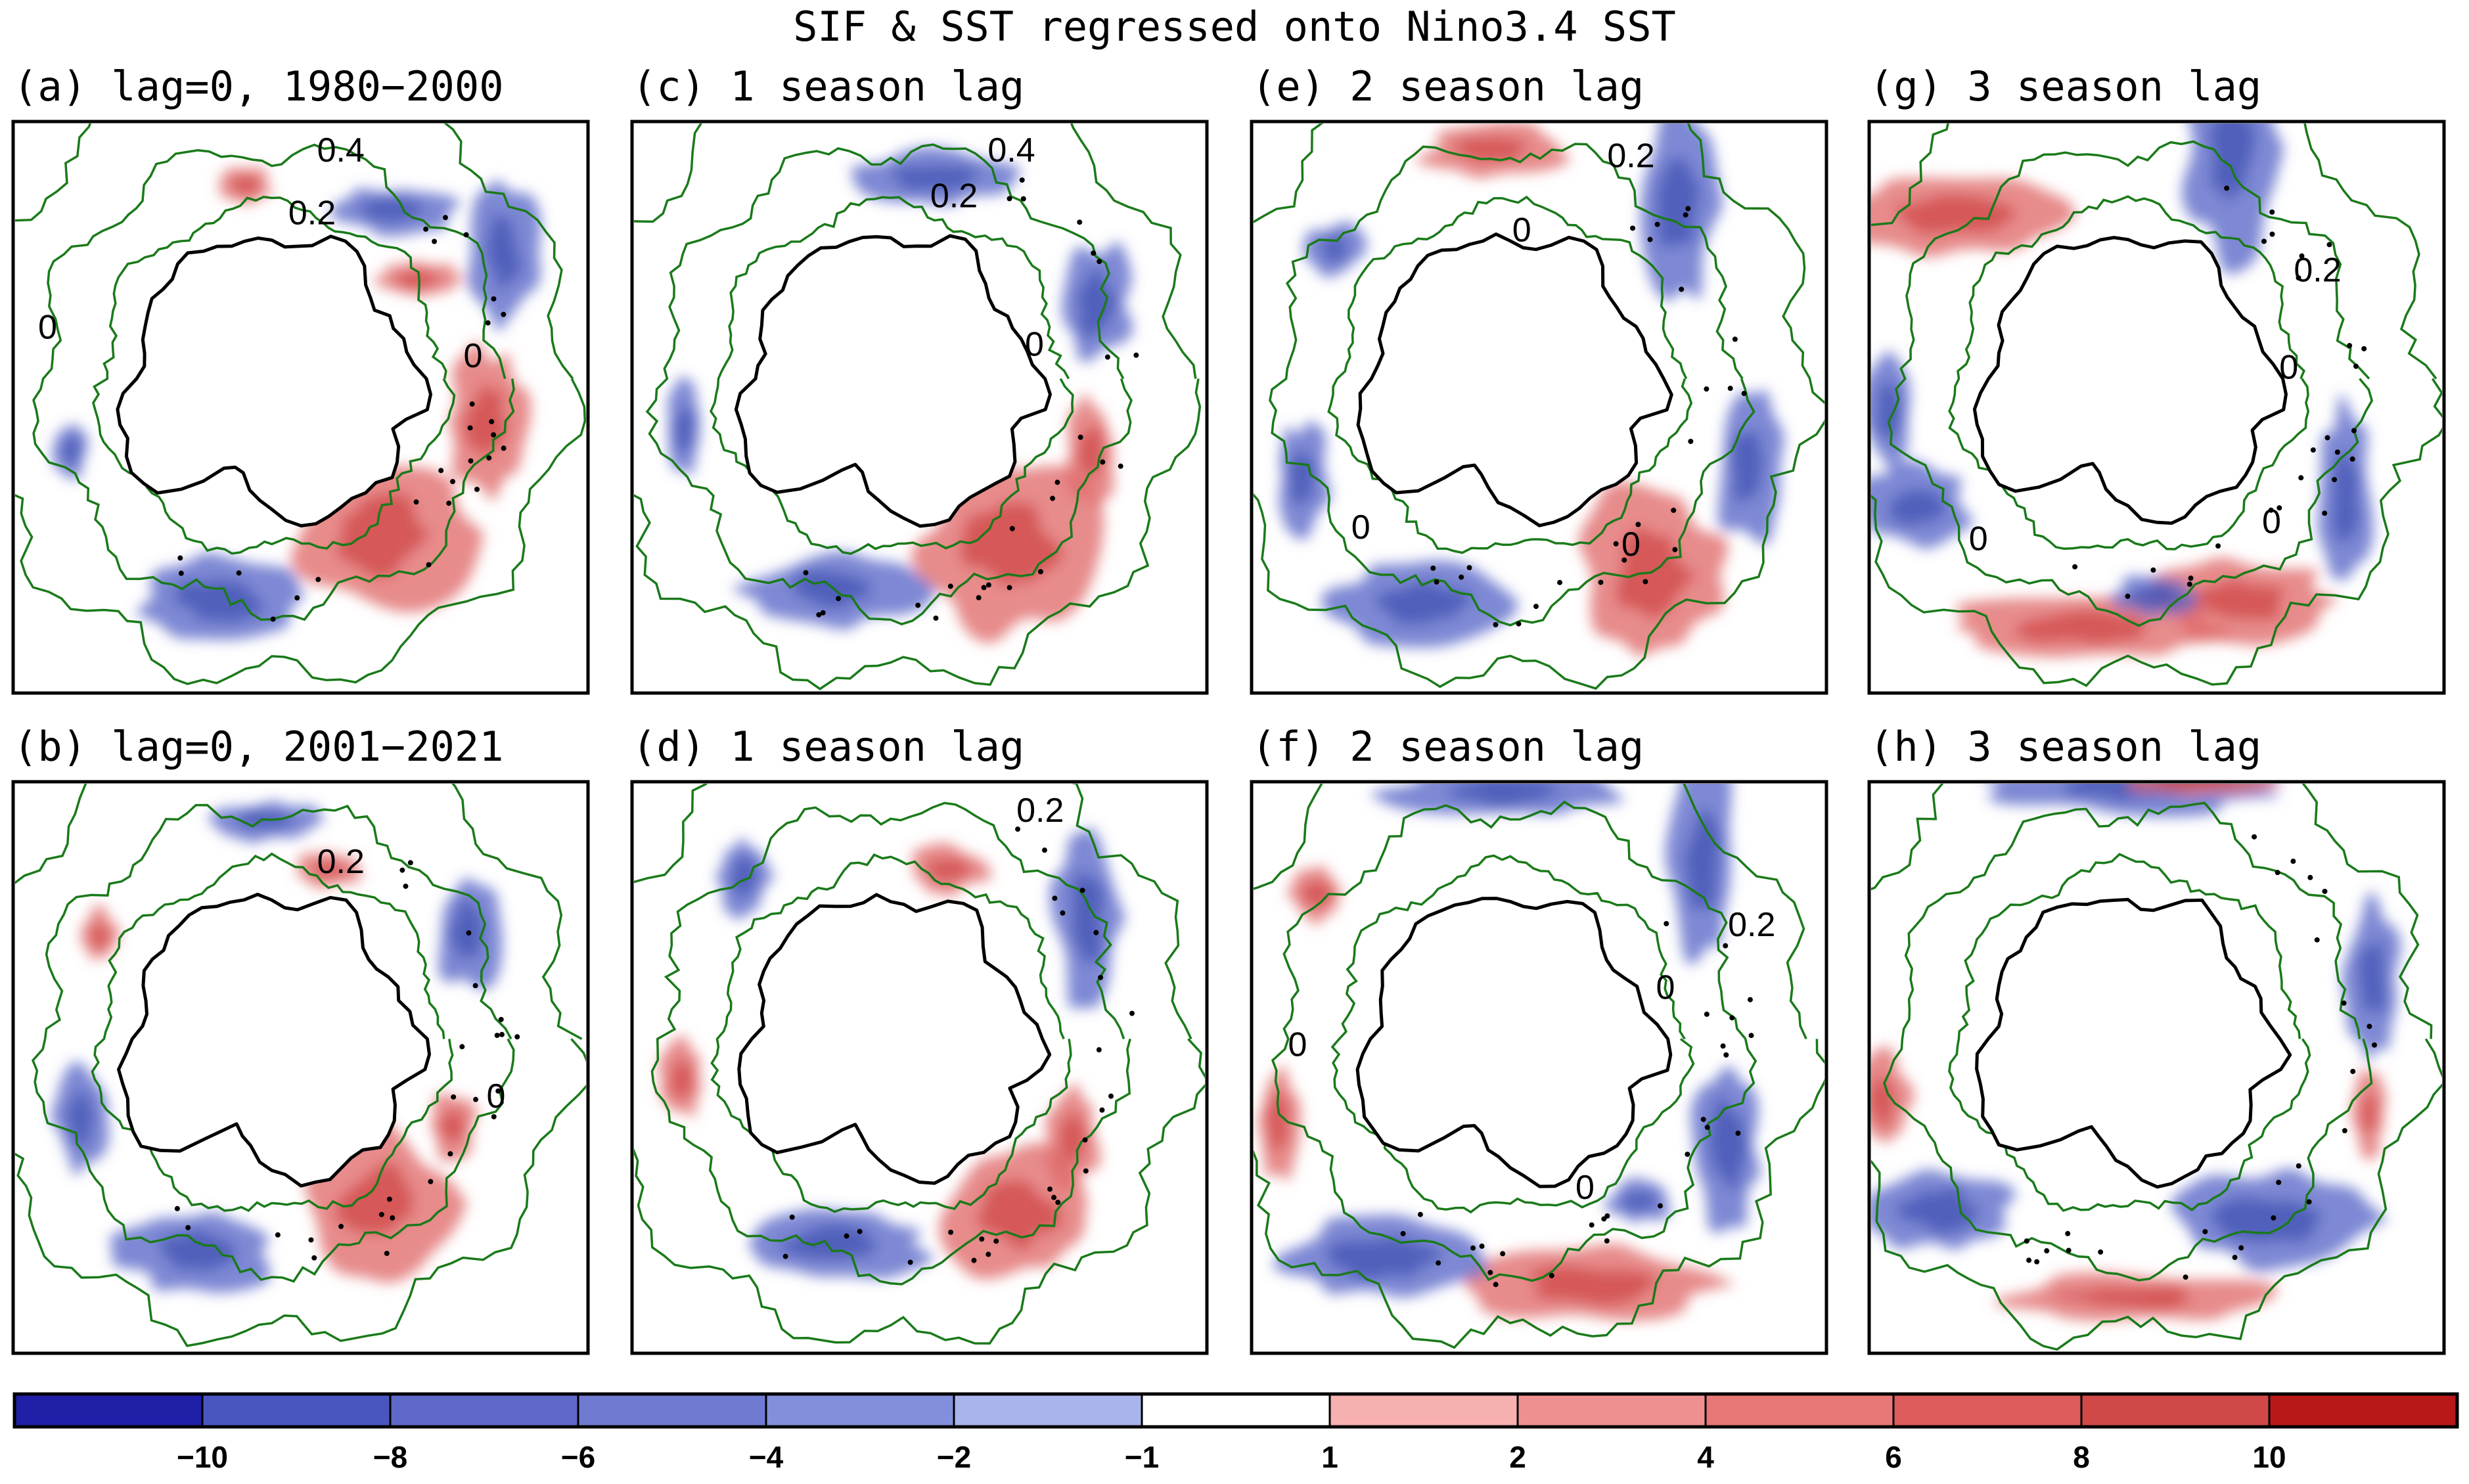  Describe the element at coordinates (1705, 1457) in the screenshot. I see `colorbar-tick-label: 4` at that location.